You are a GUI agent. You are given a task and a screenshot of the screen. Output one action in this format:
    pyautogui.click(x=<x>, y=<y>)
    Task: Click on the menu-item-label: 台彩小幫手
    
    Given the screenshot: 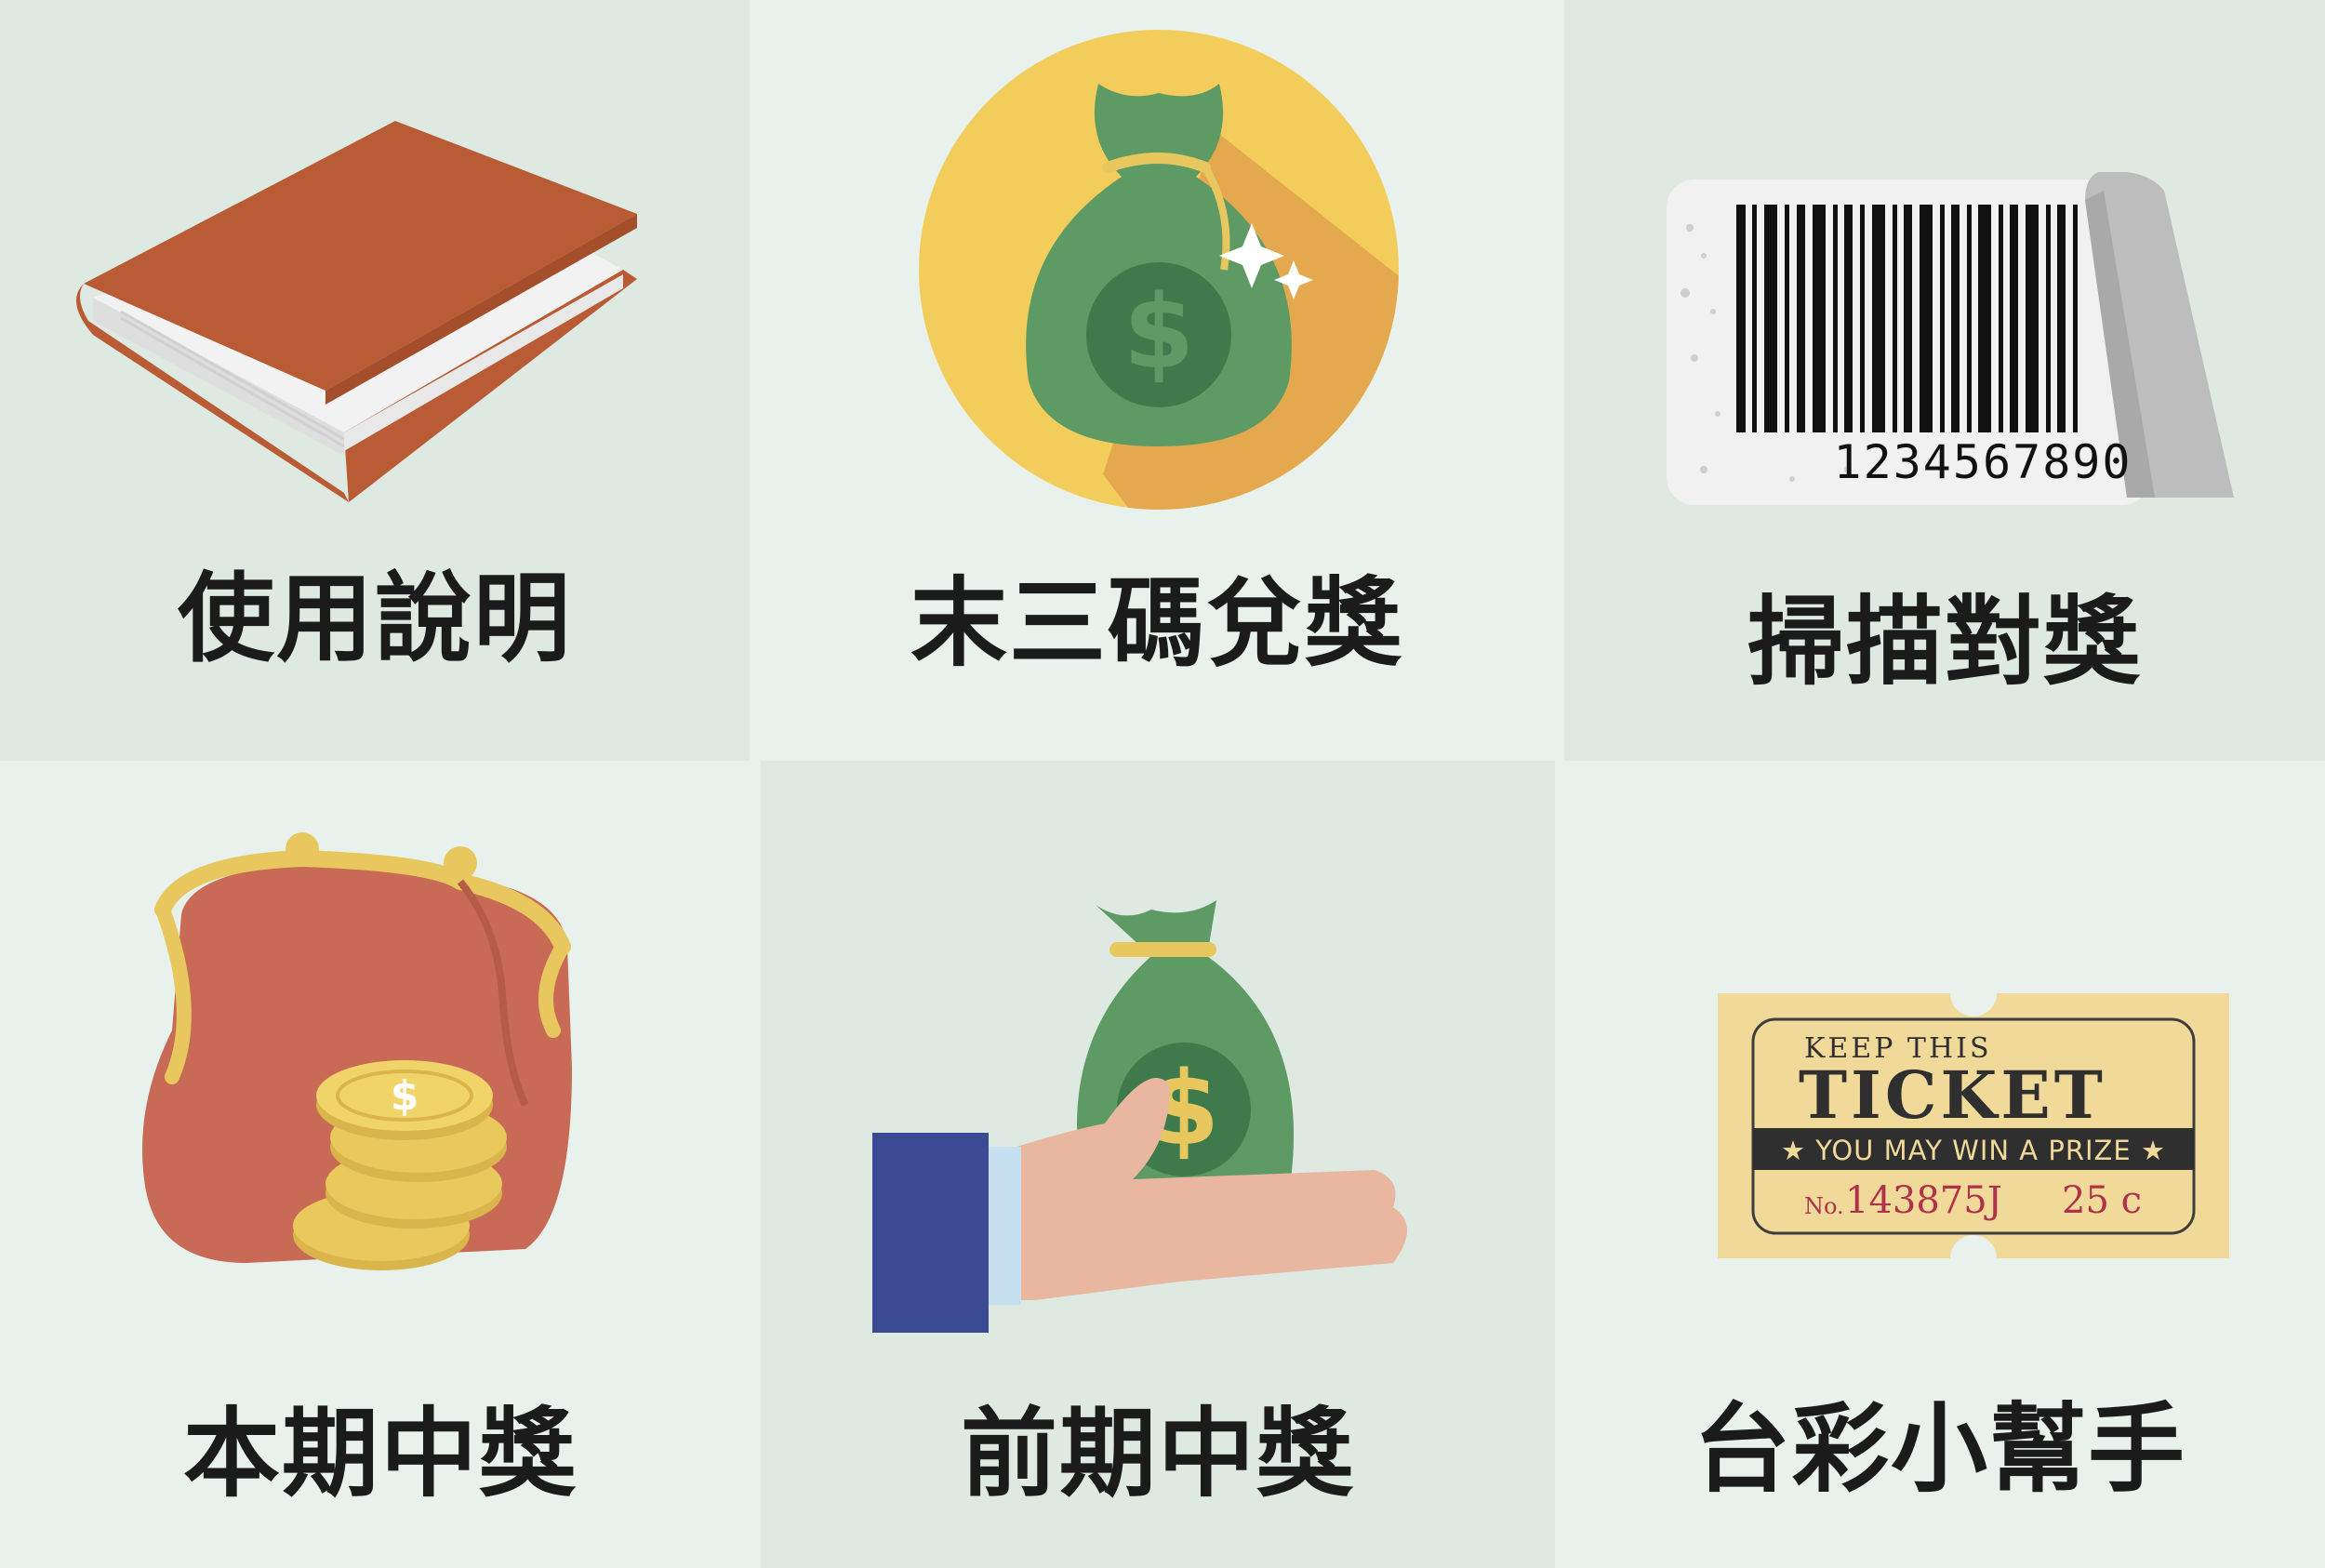 What is the action you would take?
    pyautogui.click(x=1940, y=1449)
    